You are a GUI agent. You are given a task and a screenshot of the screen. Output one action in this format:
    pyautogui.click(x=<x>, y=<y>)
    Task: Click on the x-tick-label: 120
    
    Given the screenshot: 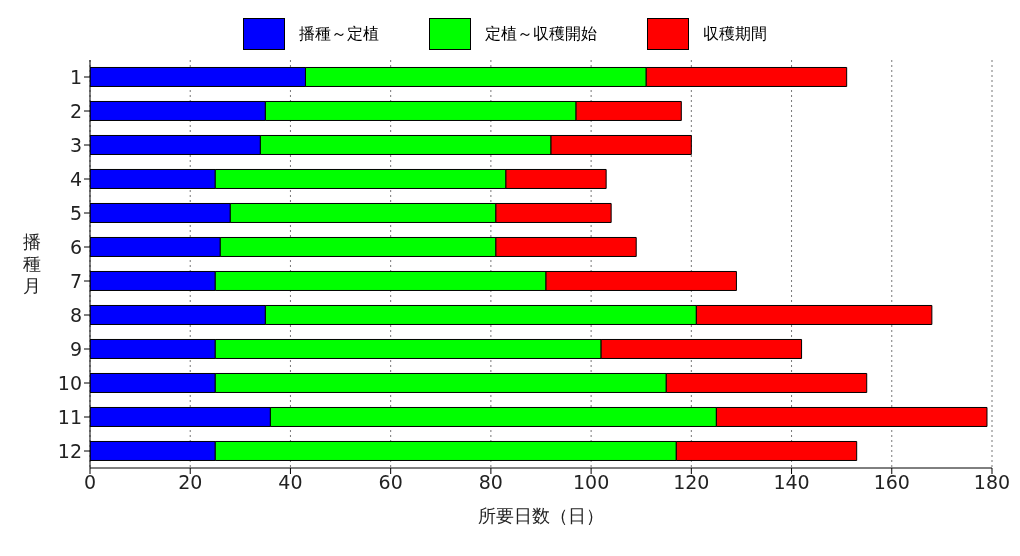 What is the action you would take?
    pyautogui.click(x=691, y=482)
    